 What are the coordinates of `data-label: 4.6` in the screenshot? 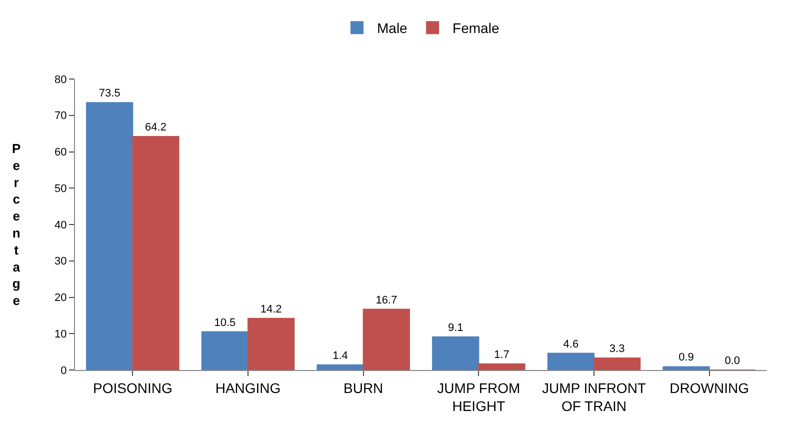 It's located at (571, 344).